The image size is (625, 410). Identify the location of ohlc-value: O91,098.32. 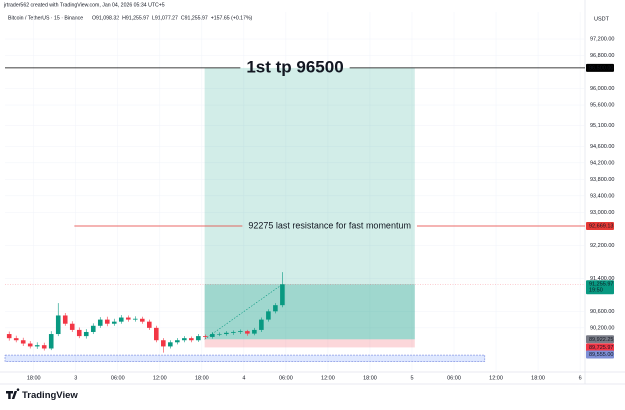
(105, 18).